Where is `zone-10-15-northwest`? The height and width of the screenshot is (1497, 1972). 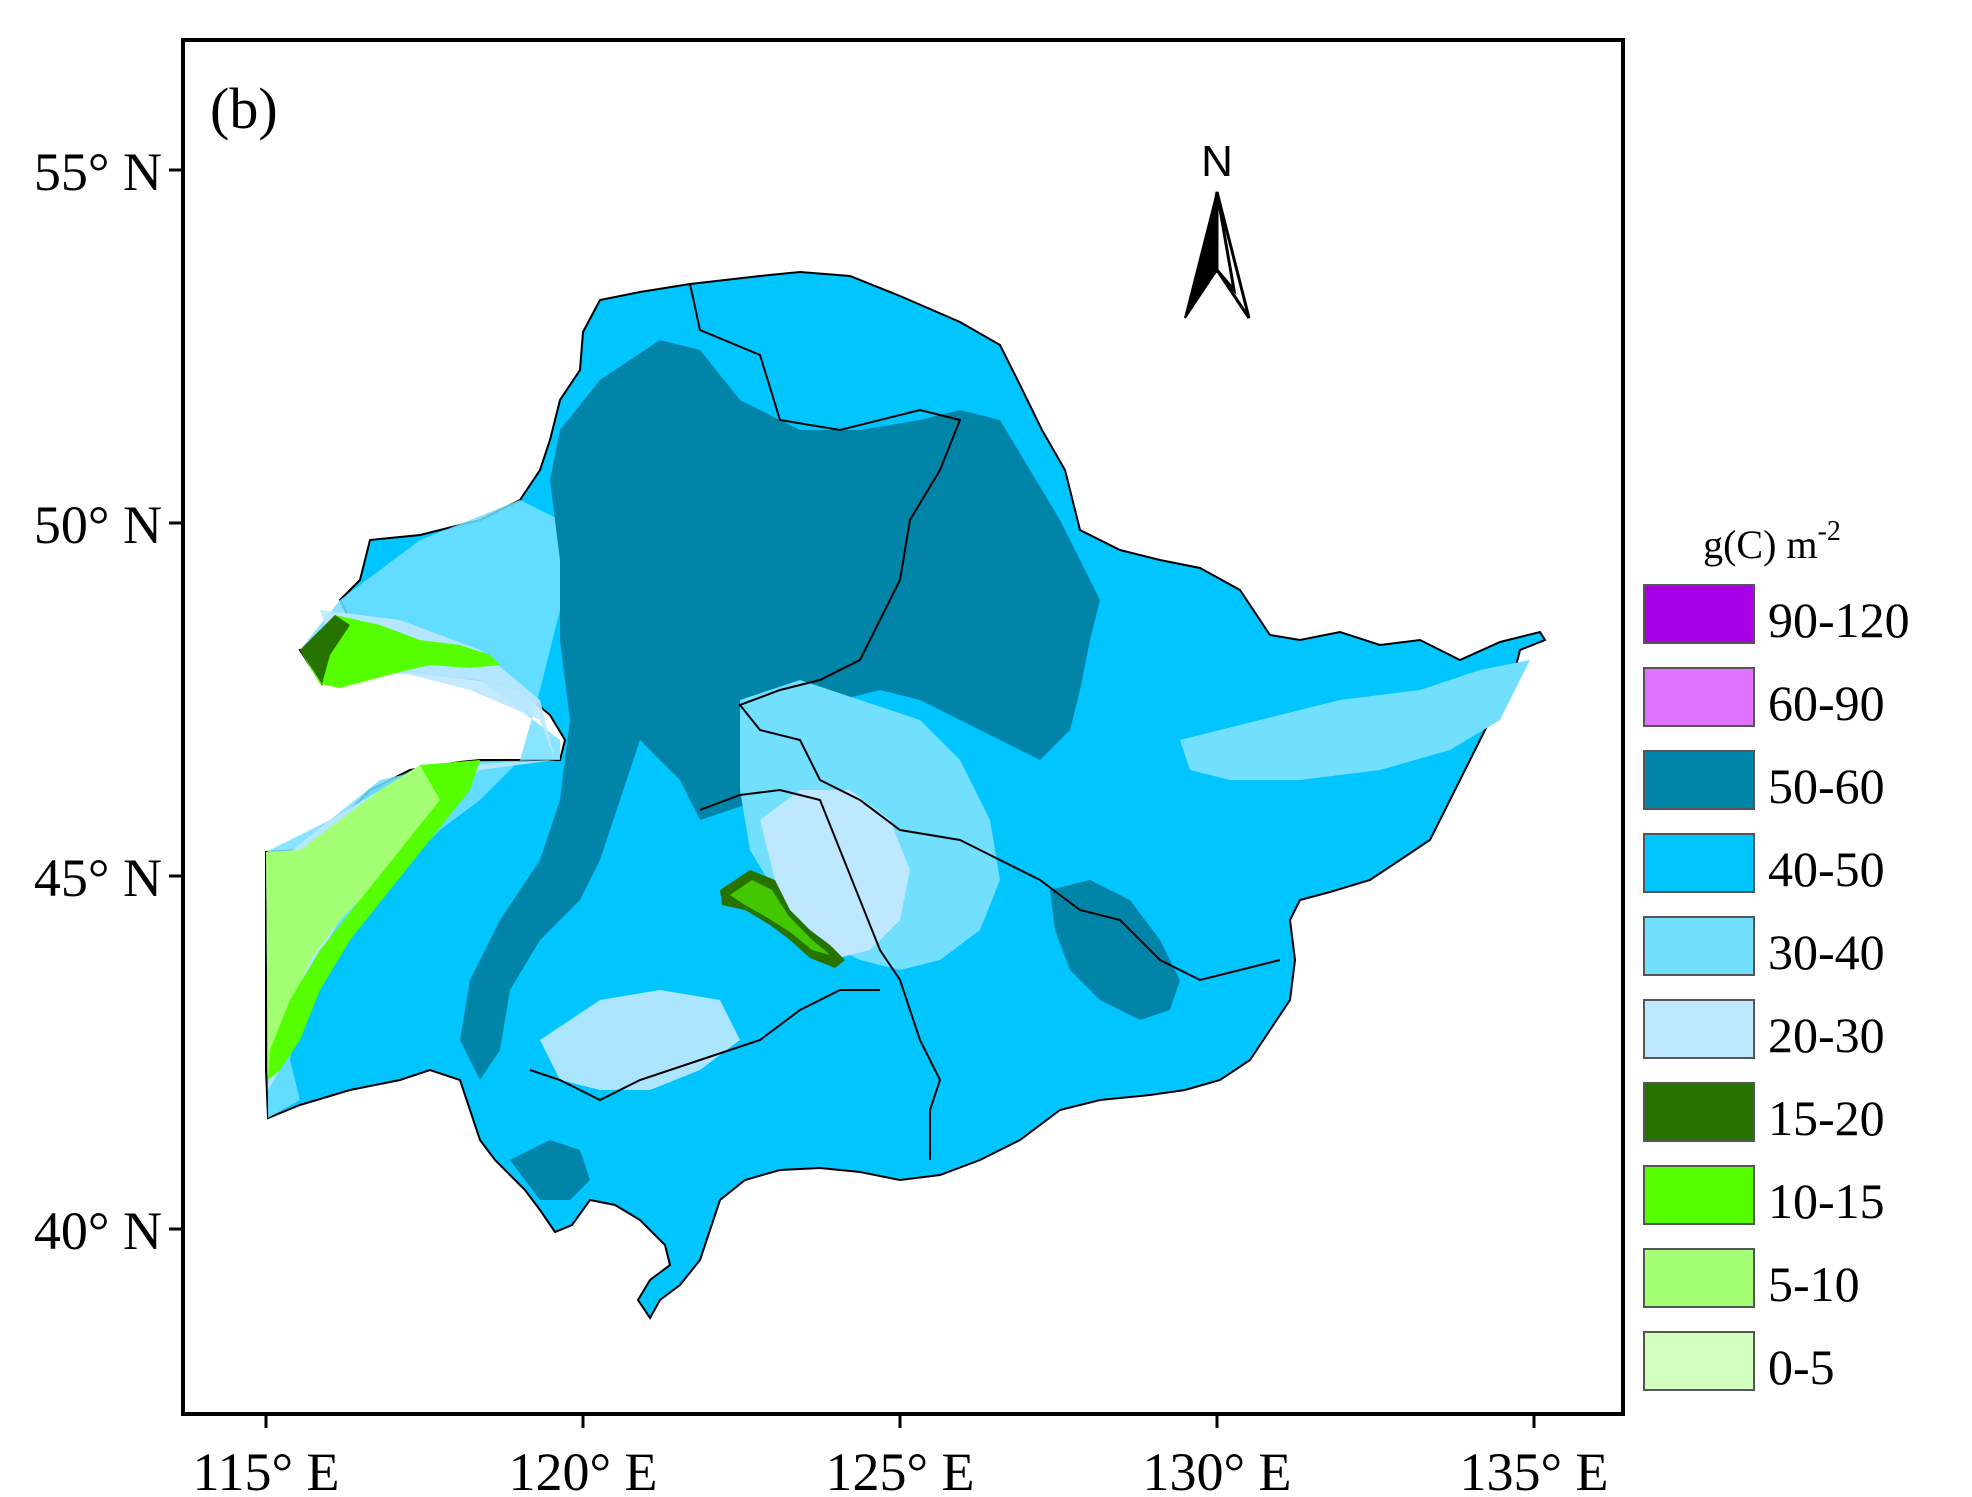
zone-10-15-northwest is located at coordinates (400, 651).